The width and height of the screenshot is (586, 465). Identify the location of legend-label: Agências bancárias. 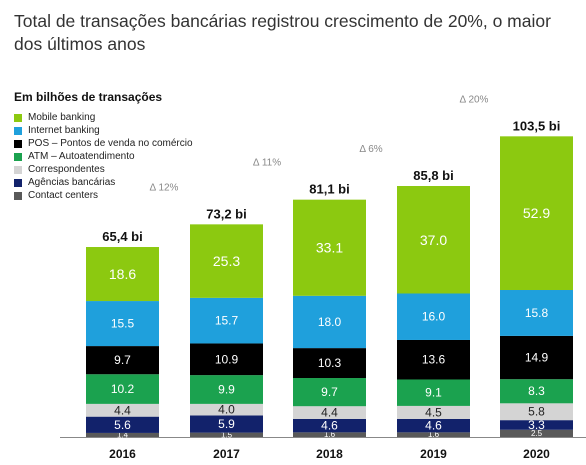
(72, 182).